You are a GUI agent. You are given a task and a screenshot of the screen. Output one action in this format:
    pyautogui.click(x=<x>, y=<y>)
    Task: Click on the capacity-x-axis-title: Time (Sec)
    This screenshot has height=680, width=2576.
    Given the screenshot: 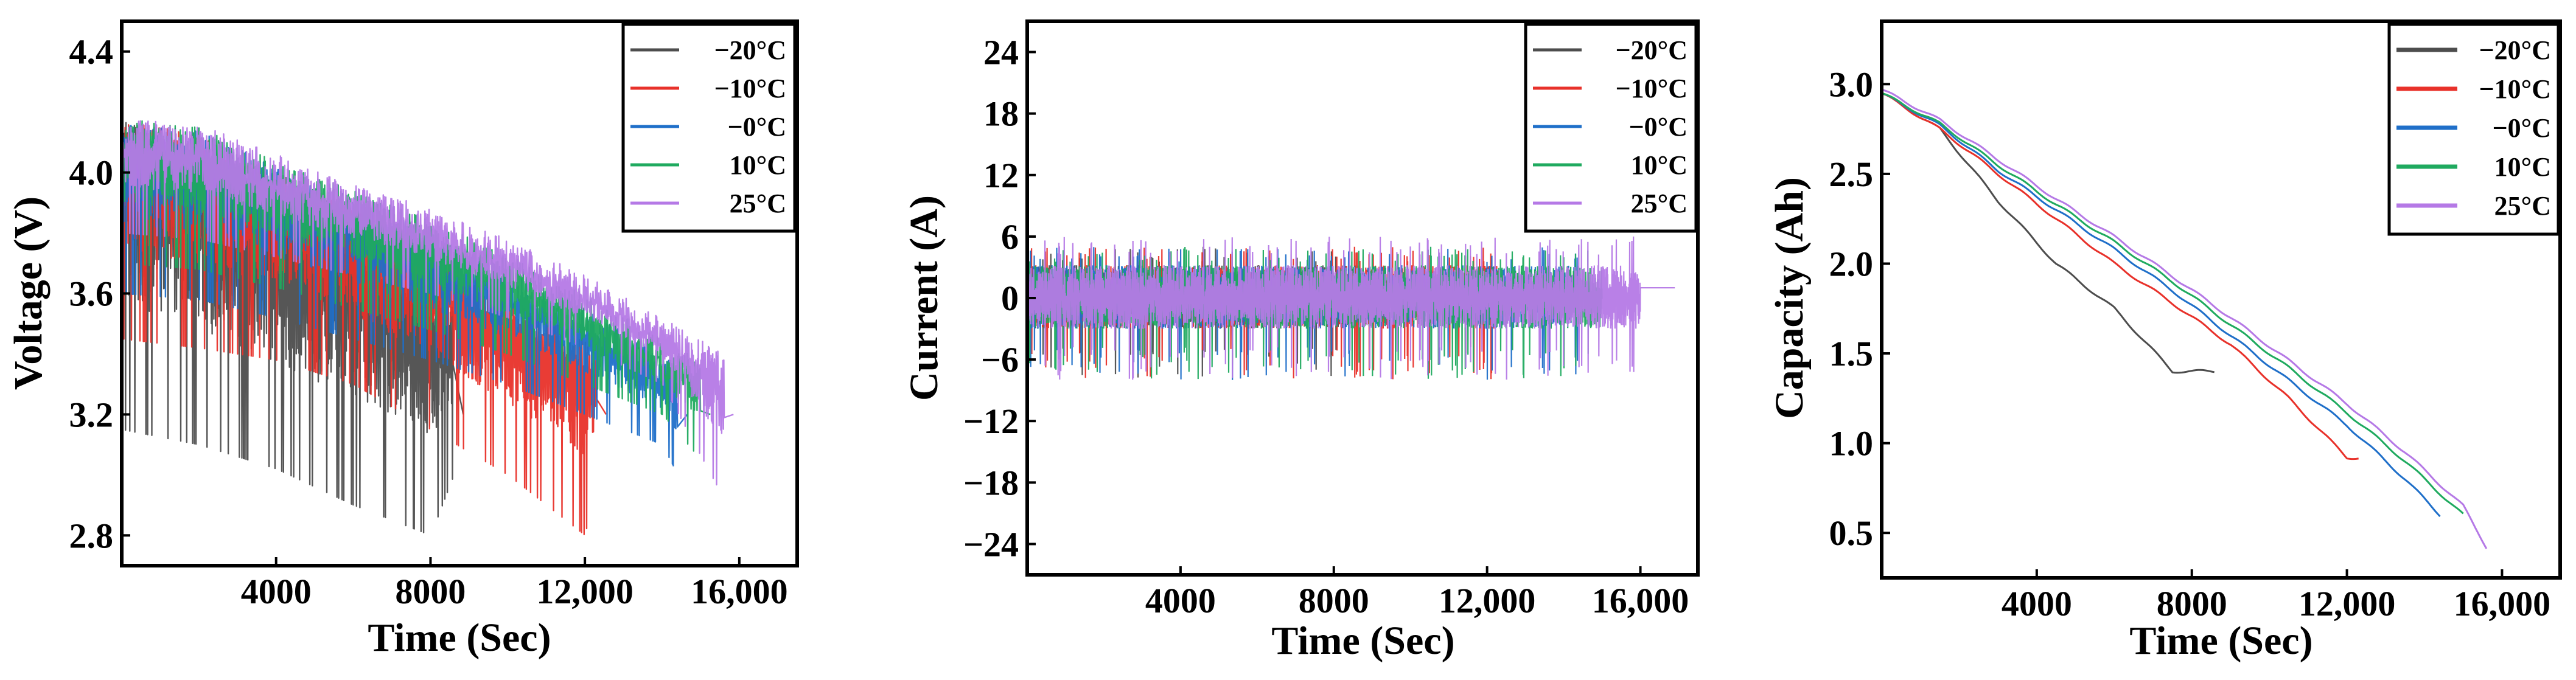 What is the action you would take?
    pyautogui.click(x=2220, y=641)
    